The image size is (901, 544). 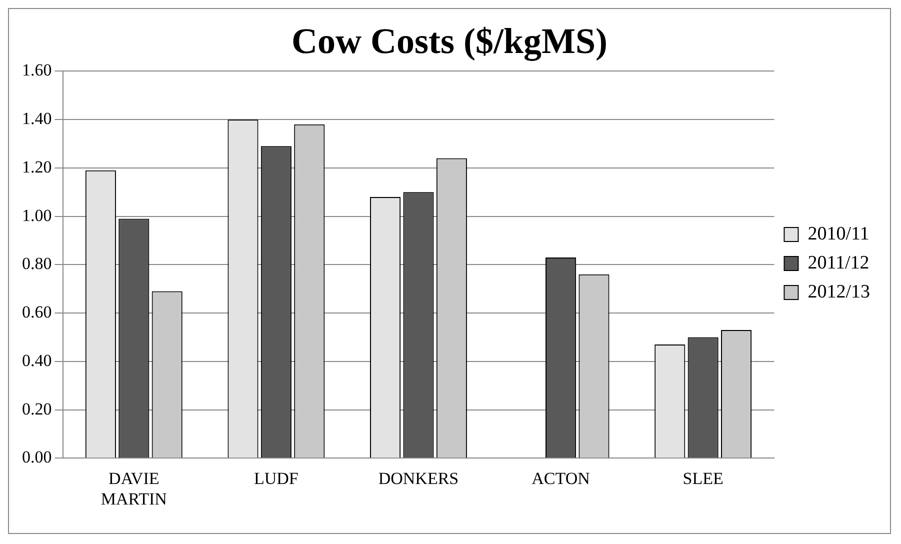 What do you see at coordinates (37, 215) in the screenshot?
I see `y-tick-label: 1.00` at bounding box center [37, 215].